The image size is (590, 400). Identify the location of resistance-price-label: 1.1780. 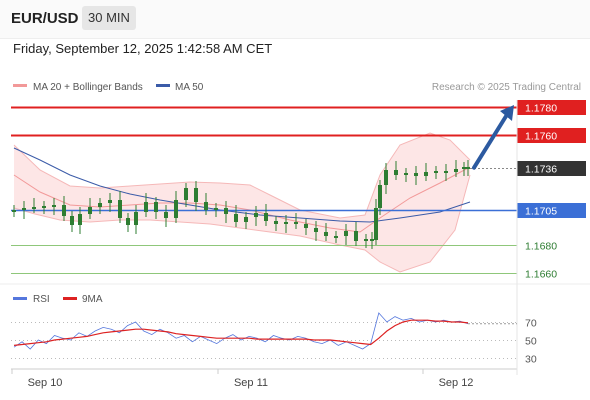
(541, 109).